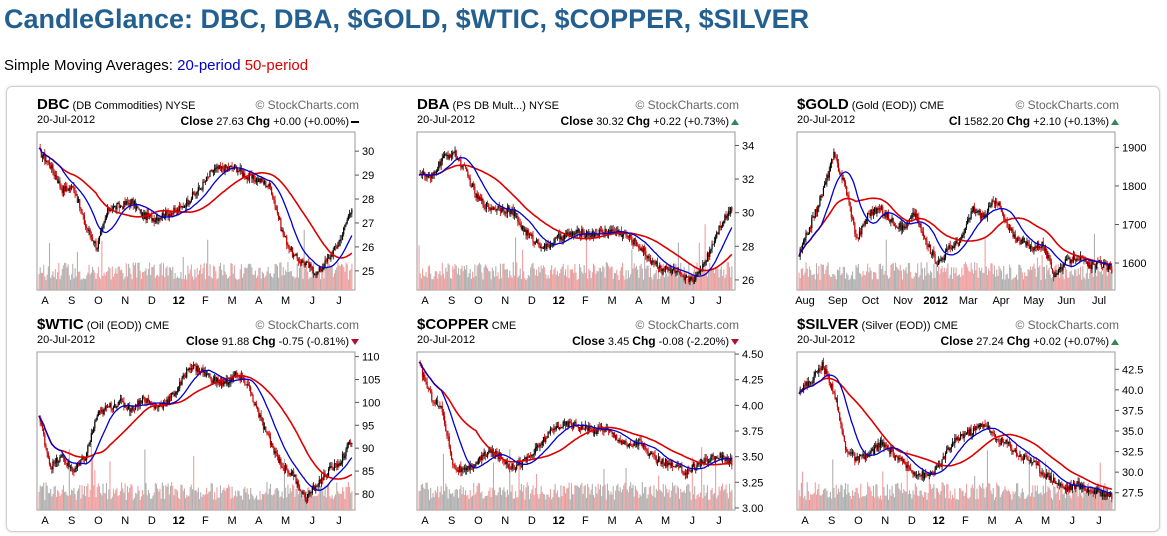  Describe the element at coordinates (1000, 301) in the screenshot. I see `x-tick-label: Apr` at that location.